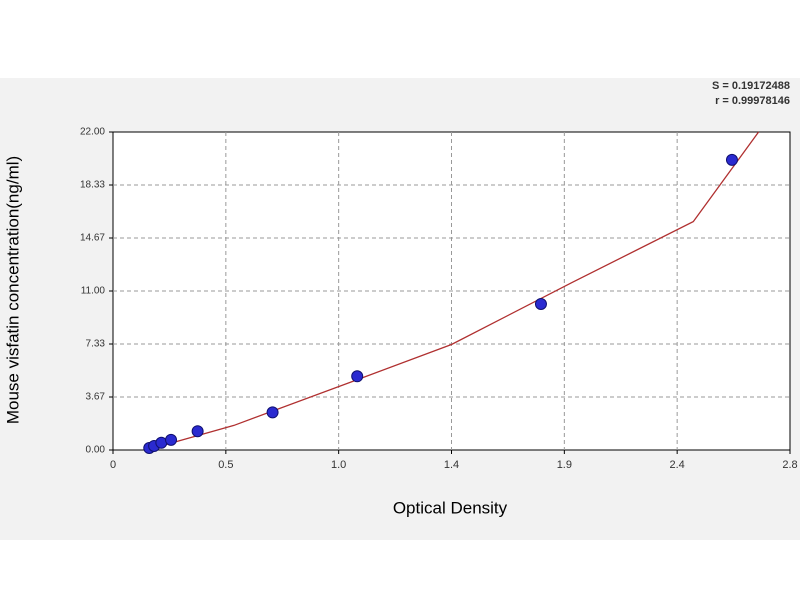  Describe the element at coordinates (96, 450) in the screenshot. I see `y-tick-label: 0.00` at that location.